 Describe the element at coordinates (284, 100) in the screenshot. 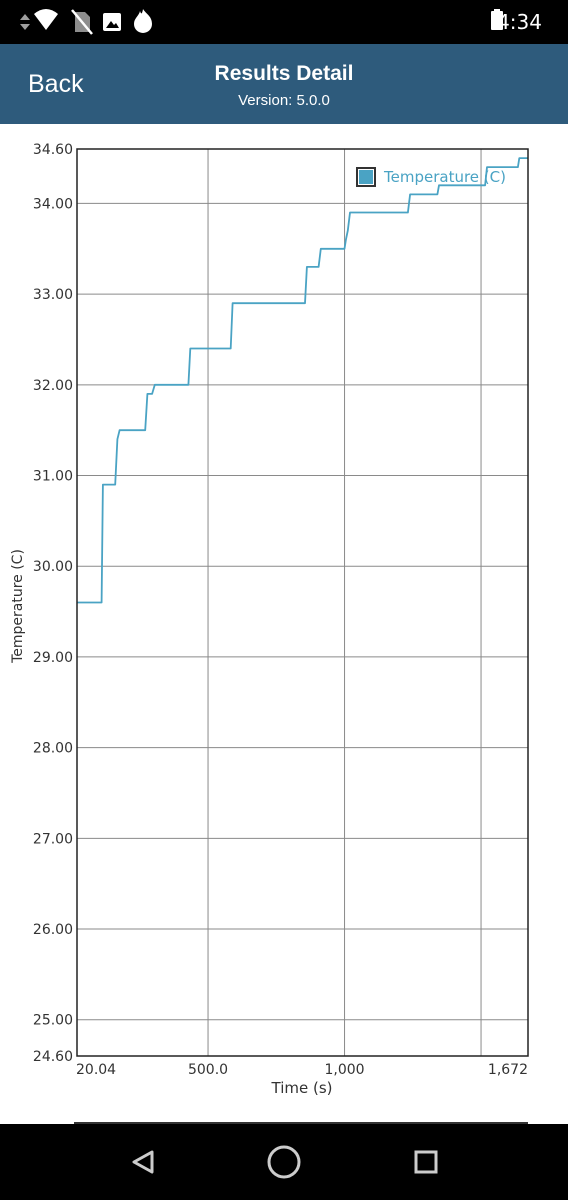

I see `version-label: Version: 5.0.0` at that location.